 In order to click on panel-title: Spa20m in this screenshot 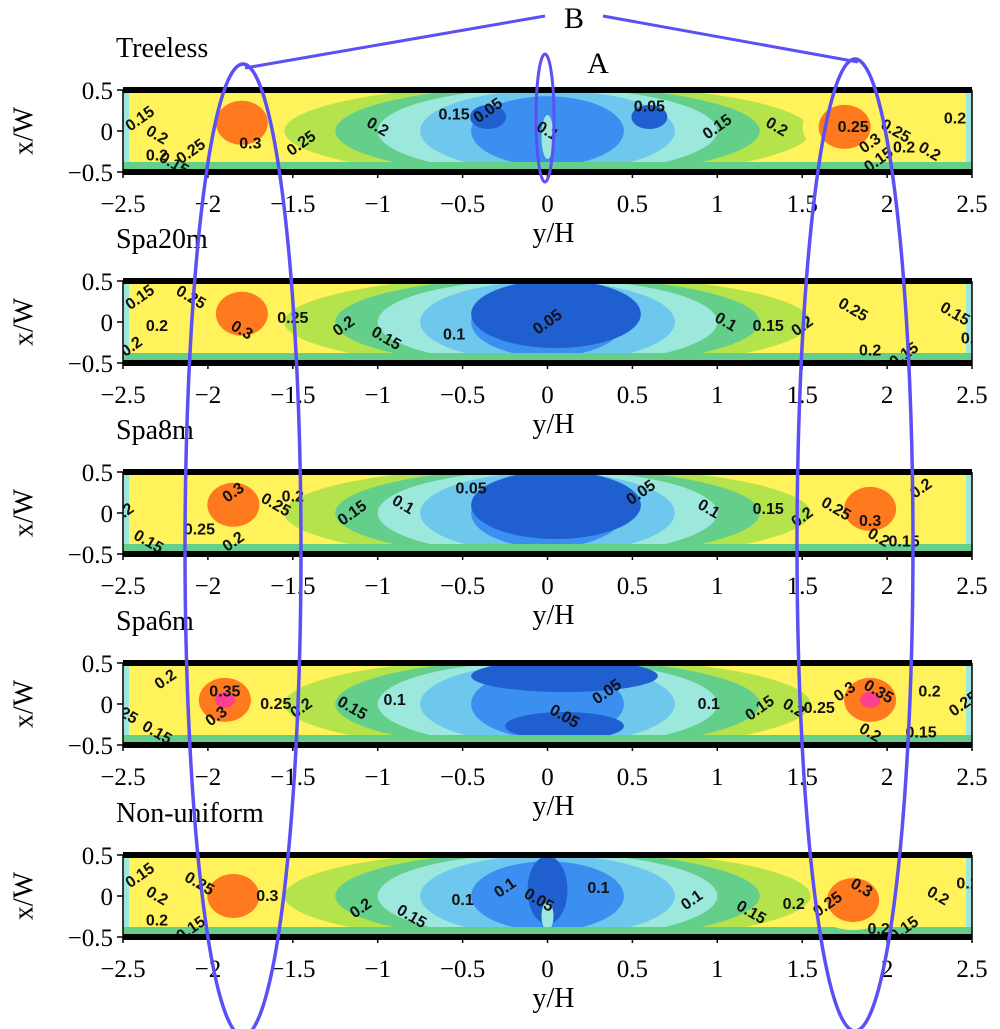, I will do `click(162, 239)`.